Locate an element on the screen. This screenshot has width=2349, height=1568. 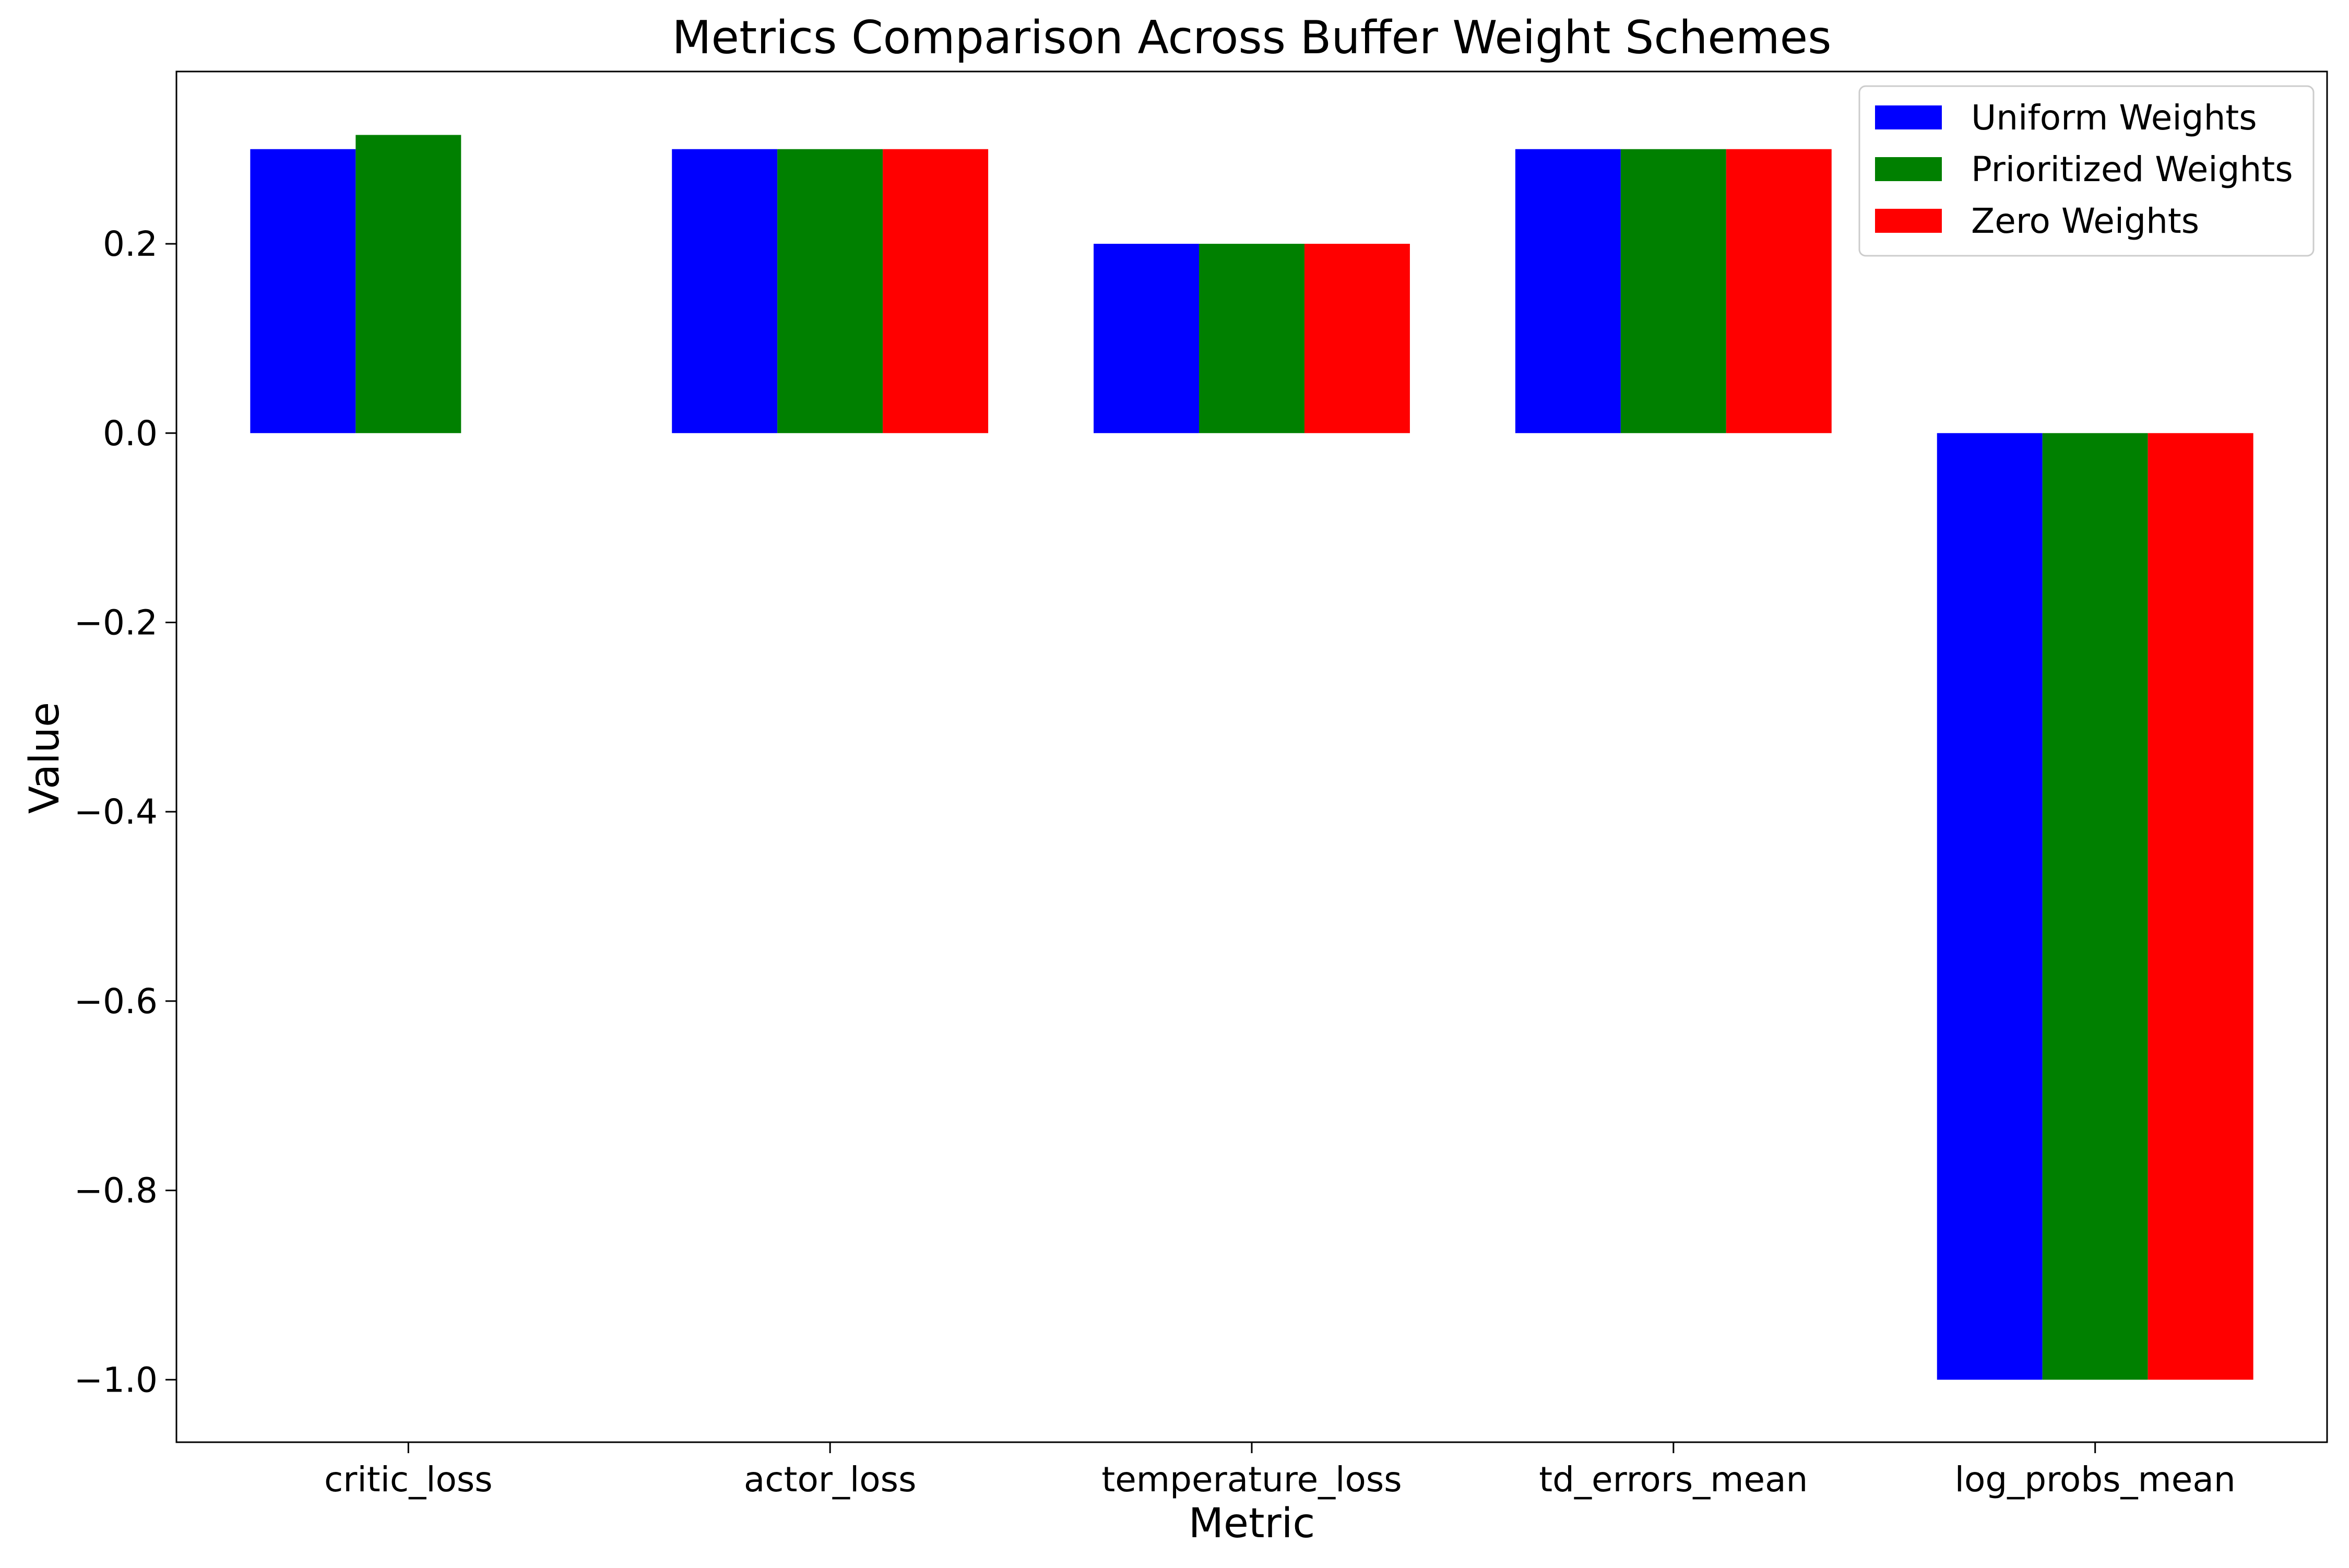
legend-frame is located at coordinates (2086, 171).